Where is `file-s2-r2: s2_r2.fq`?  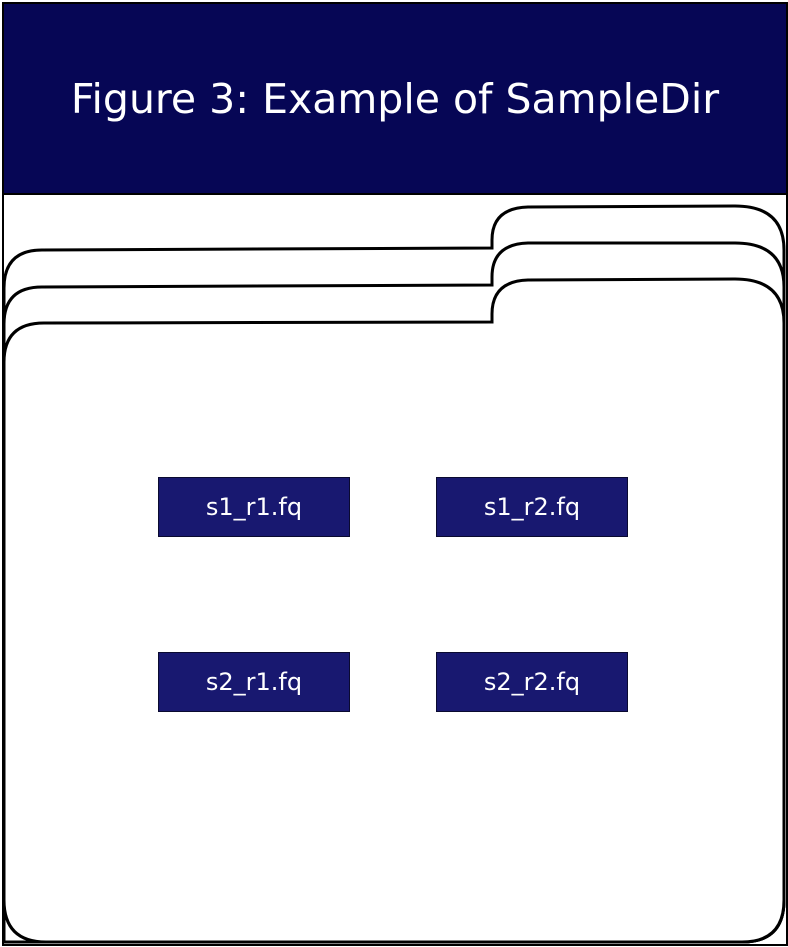 file-s2-r2: s2_r2.fq is located at coordinates (532, 682).